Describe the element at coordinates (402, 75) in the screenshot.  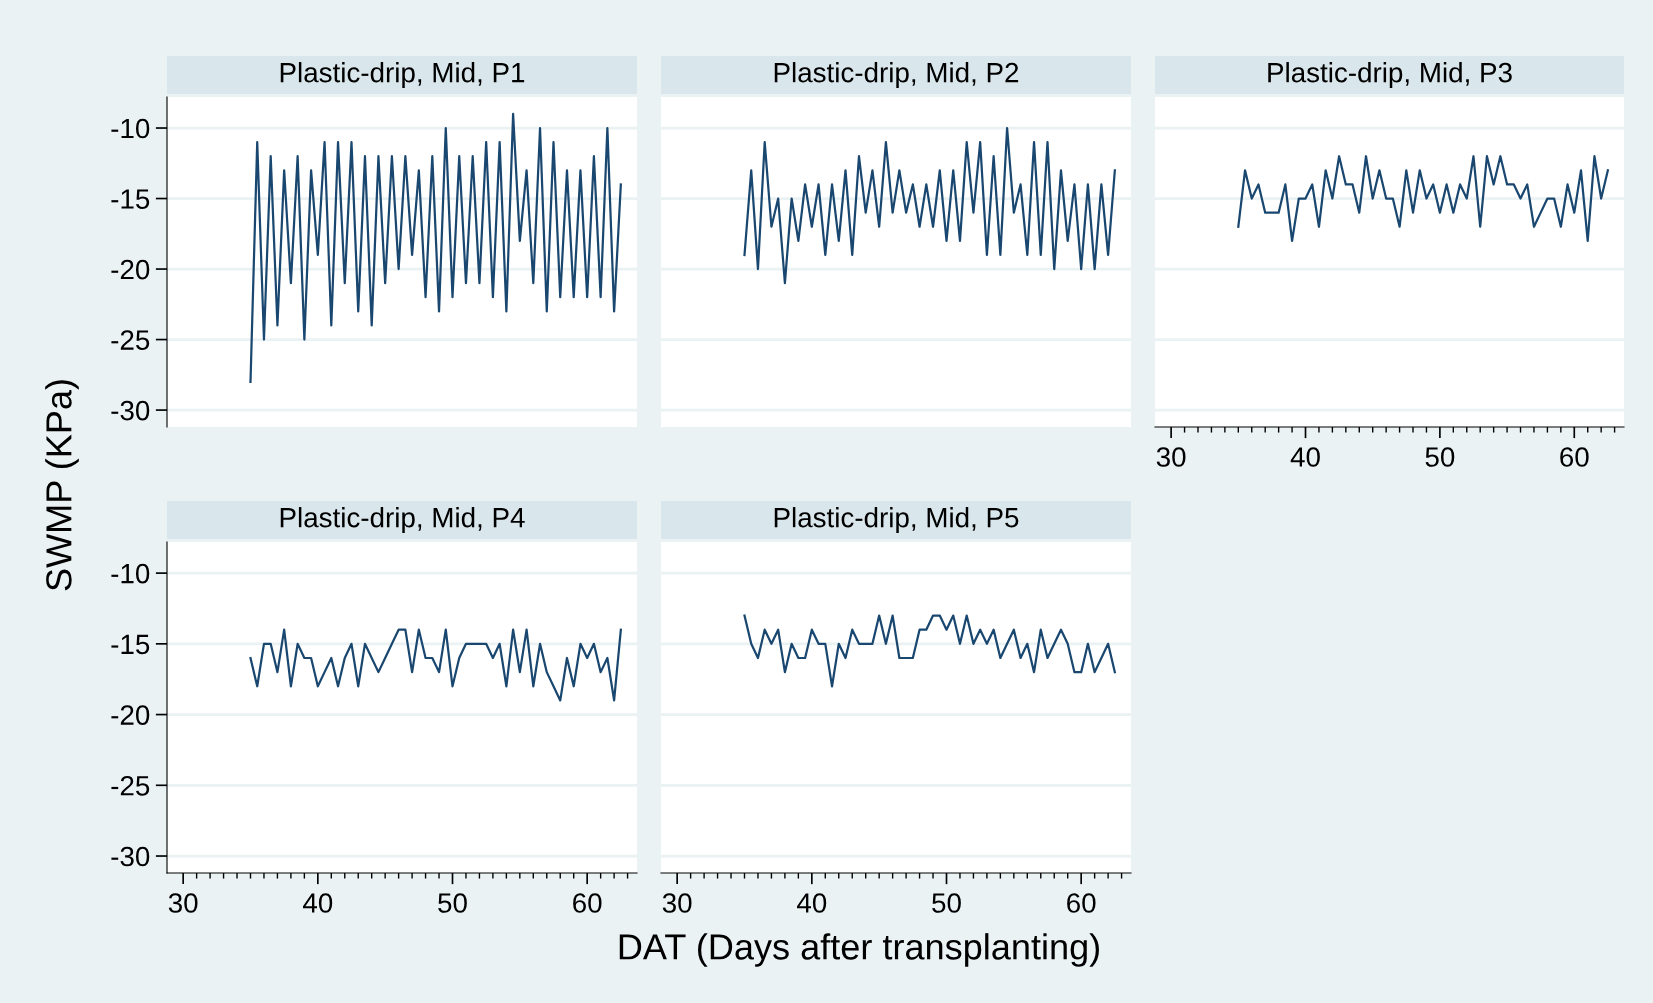
I see `chart-title: Plastic-drip, Mid, P1` at that location.